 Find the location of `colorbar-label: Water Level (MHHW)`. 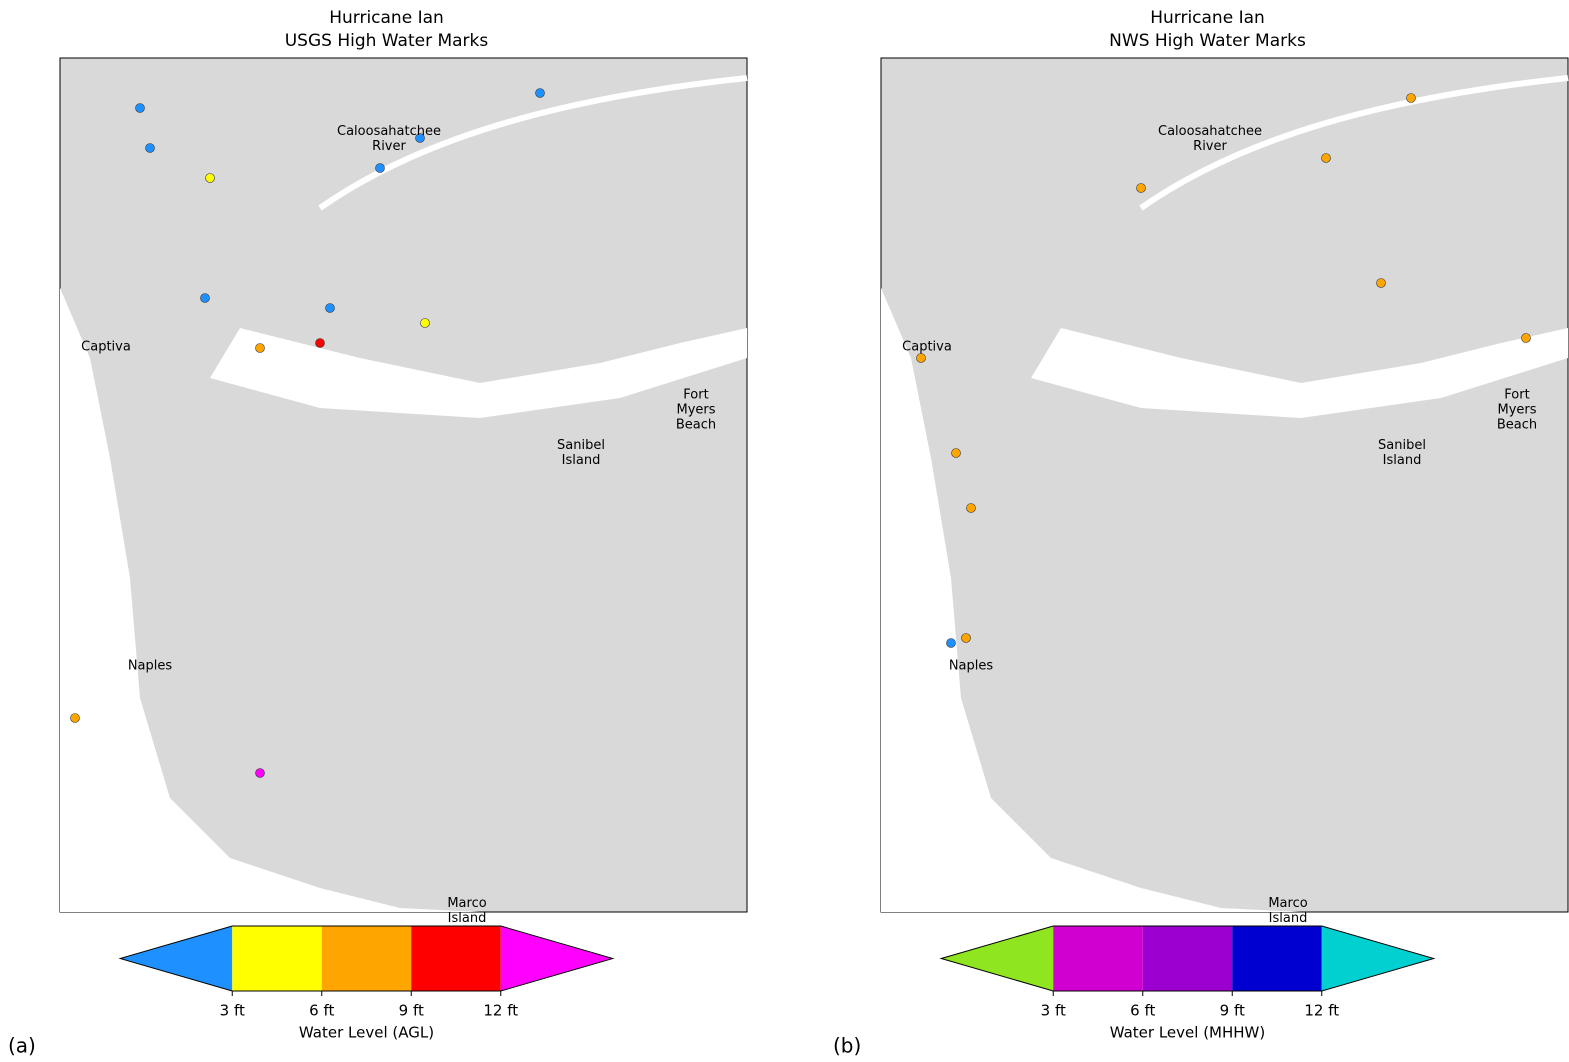

colorbar-label: Water Level (MHHW) is located at coordinates (1188, 1033).